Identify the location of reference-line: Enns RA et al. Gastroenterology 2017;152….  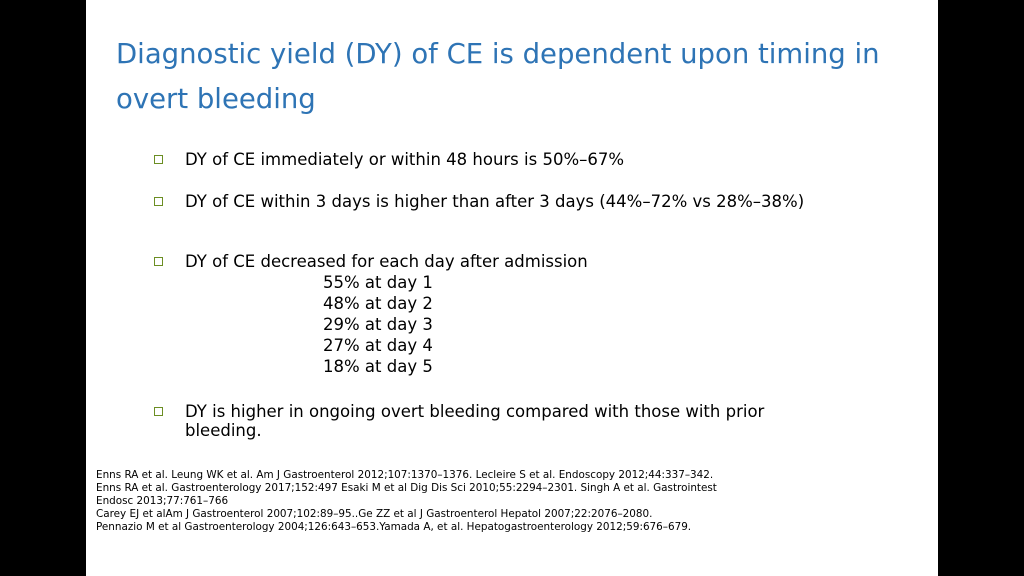
(406, 494).